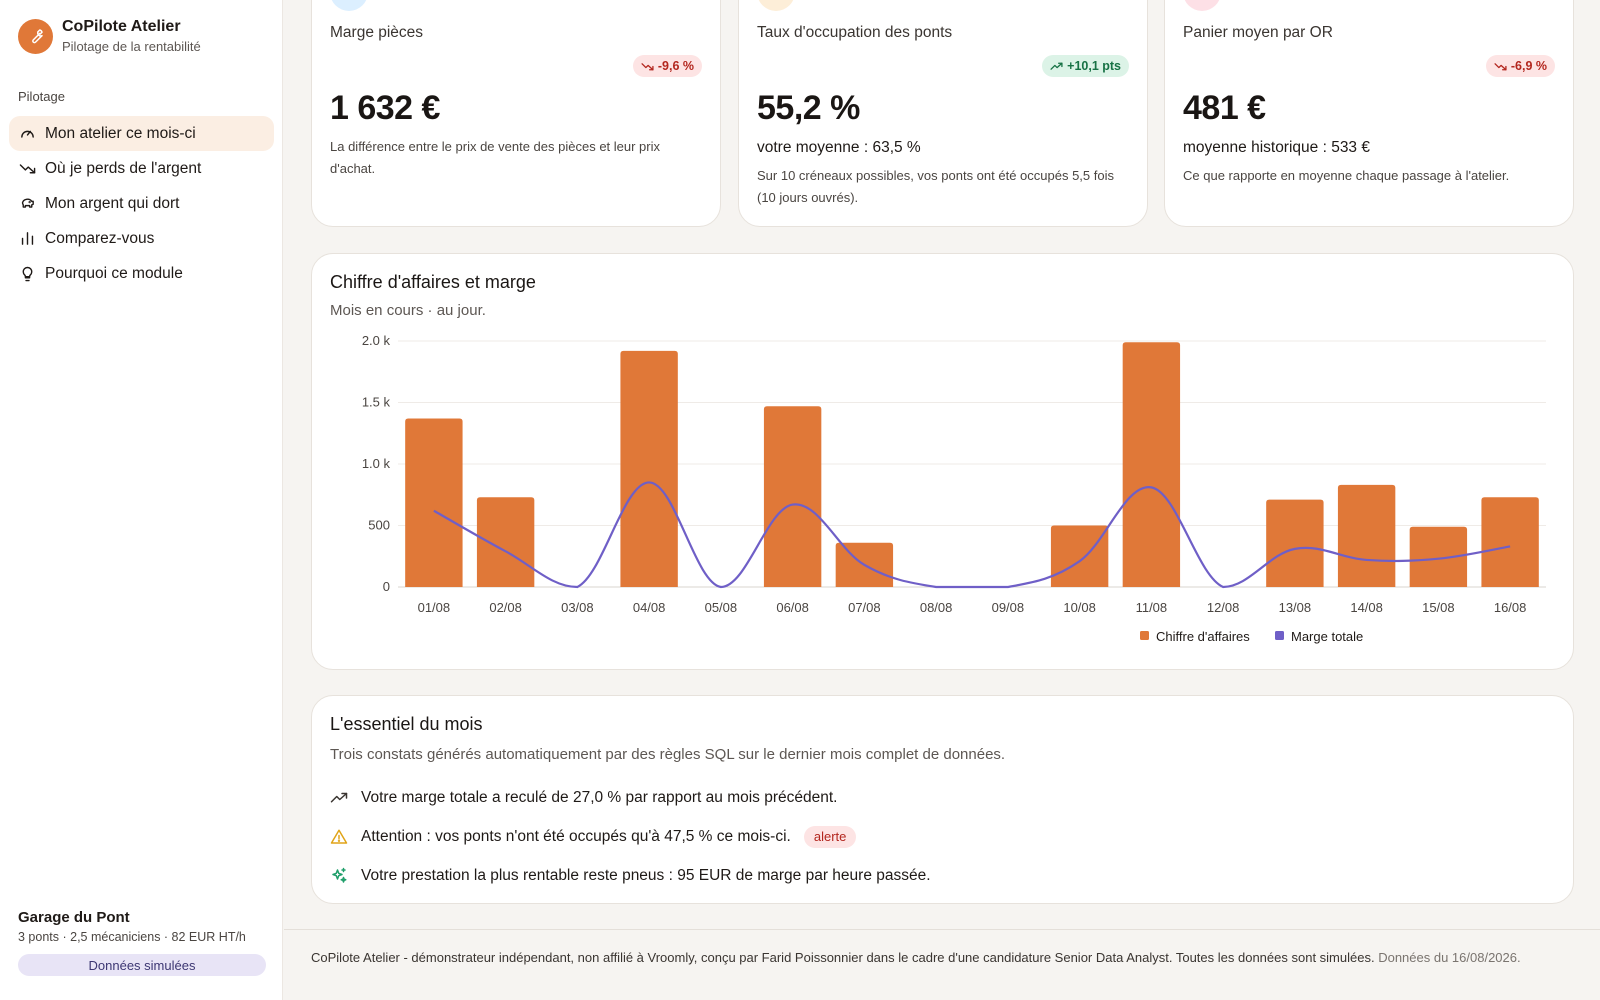 This screenshot has width=1600, height=1000. Describe the element at coordinates (27, 239) in the screenshot. I see `bar-chart-icon` at that location.